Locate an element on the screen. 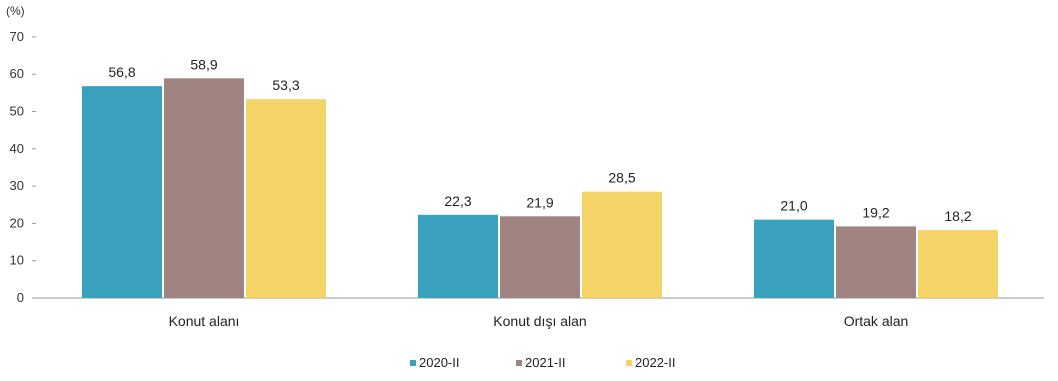  data-label: 58,9 is located at coordinates (203, 64).